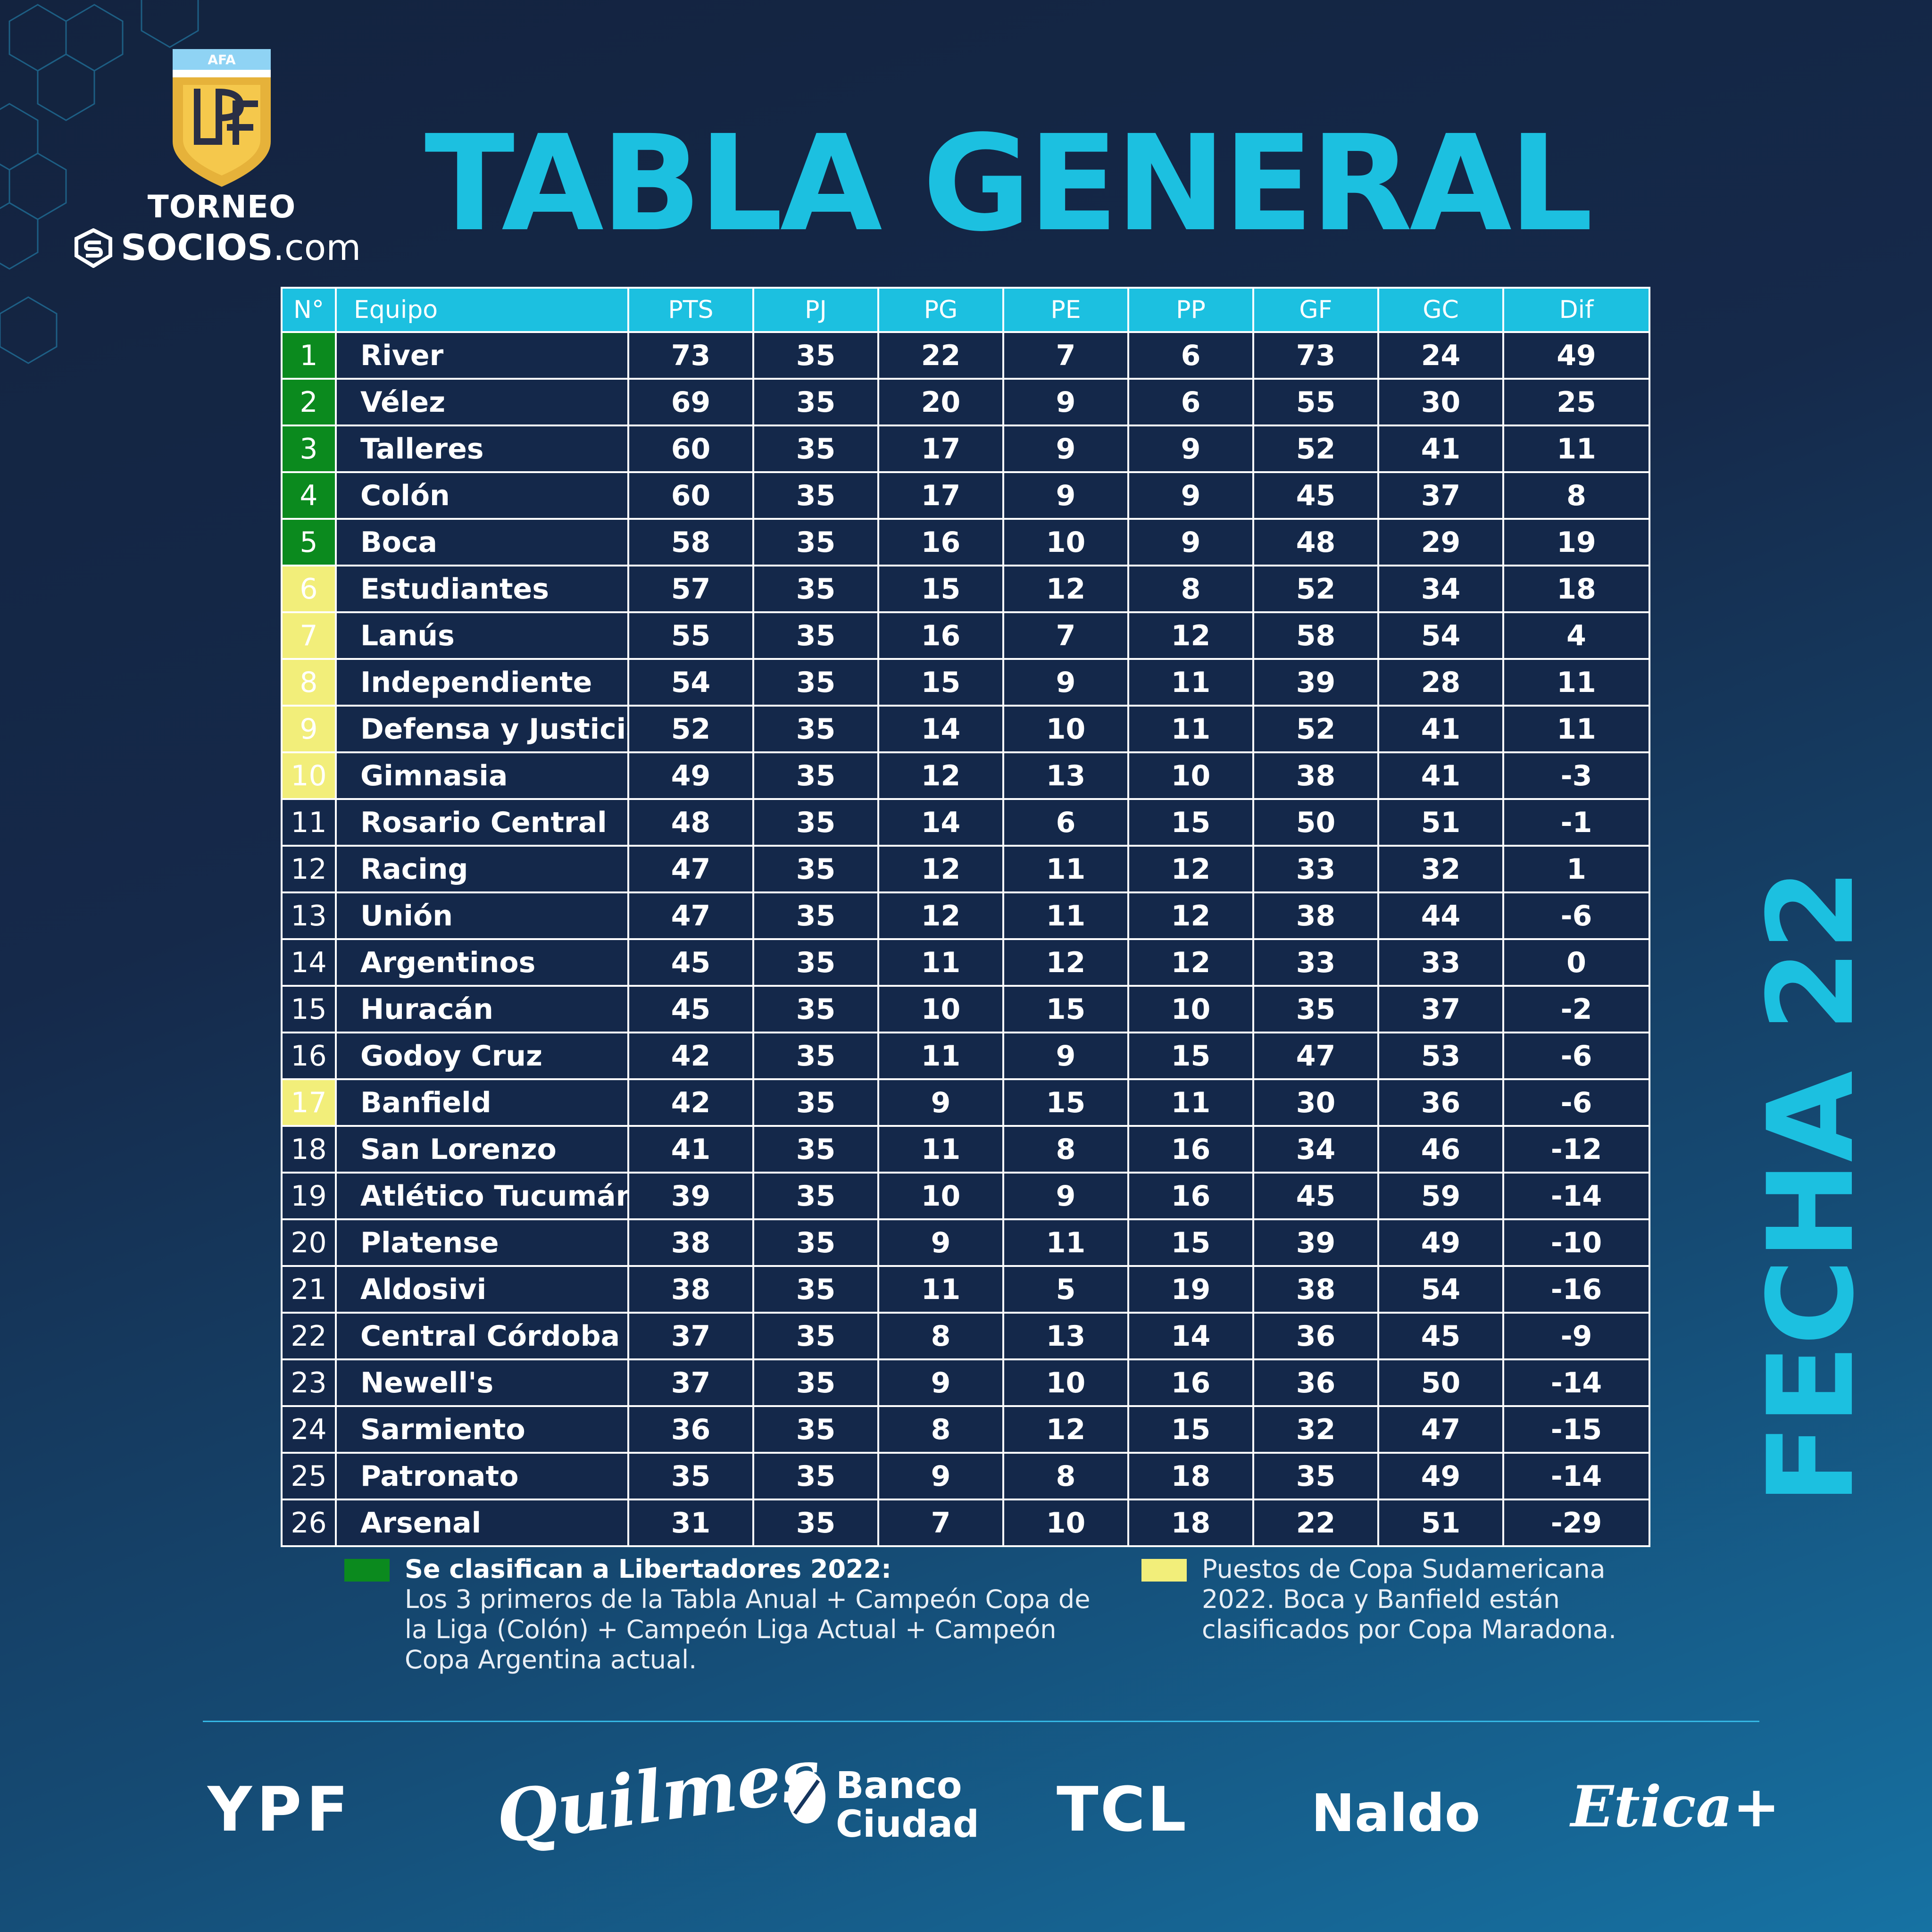 The width and height of the screenshot is (1932, 1932). What do you see at coordinates (1315, 1243) in the screenshot?
I see `goals-for-cell: 39` at bounding box center [1315, 1243].